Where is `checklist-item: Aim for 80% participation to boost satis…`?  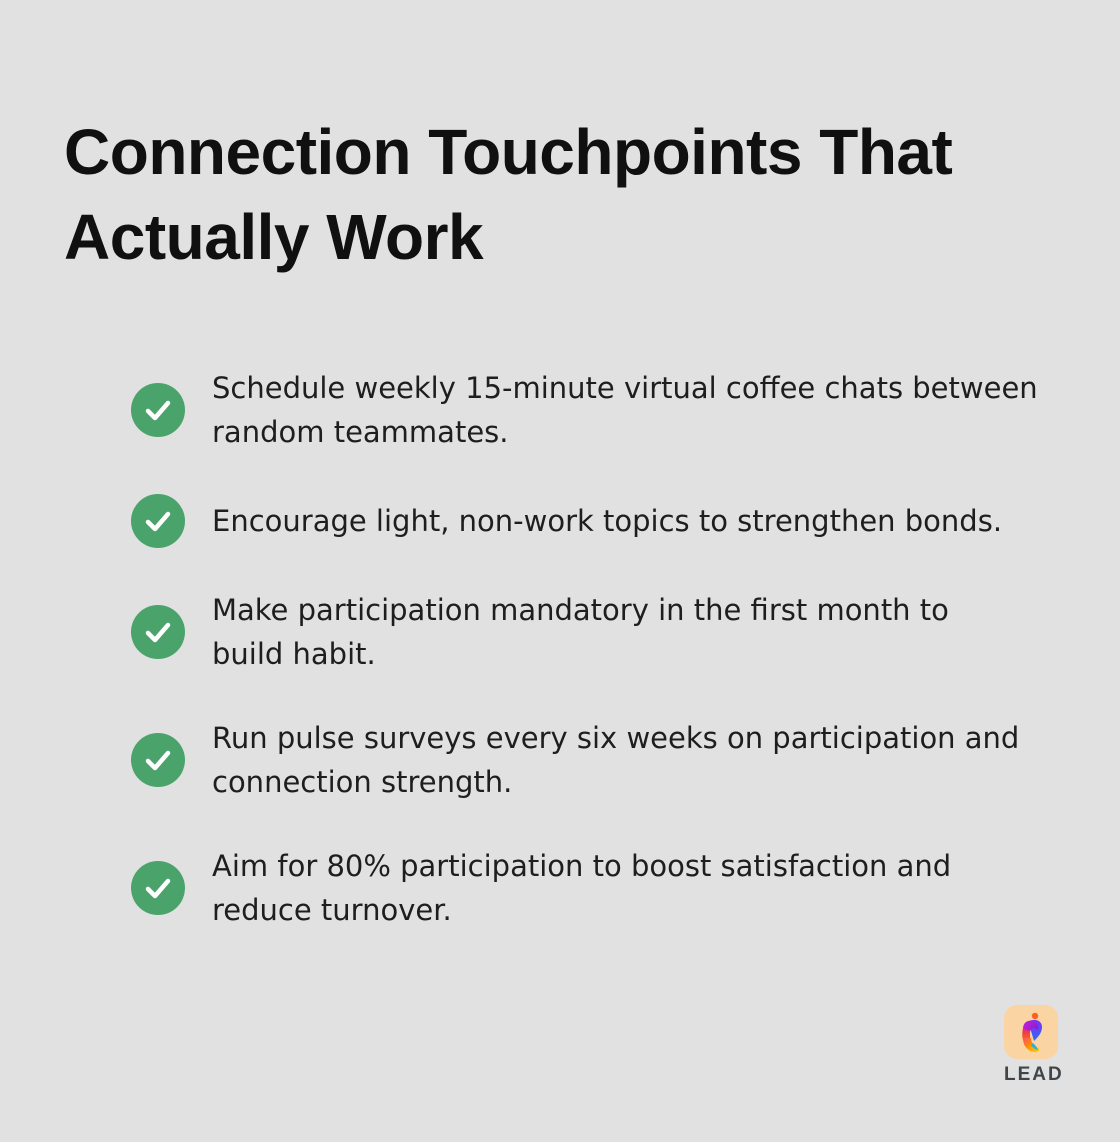 checklist-item: Aim for 80% participation to boost satis… is located at coordinates (596, 888).